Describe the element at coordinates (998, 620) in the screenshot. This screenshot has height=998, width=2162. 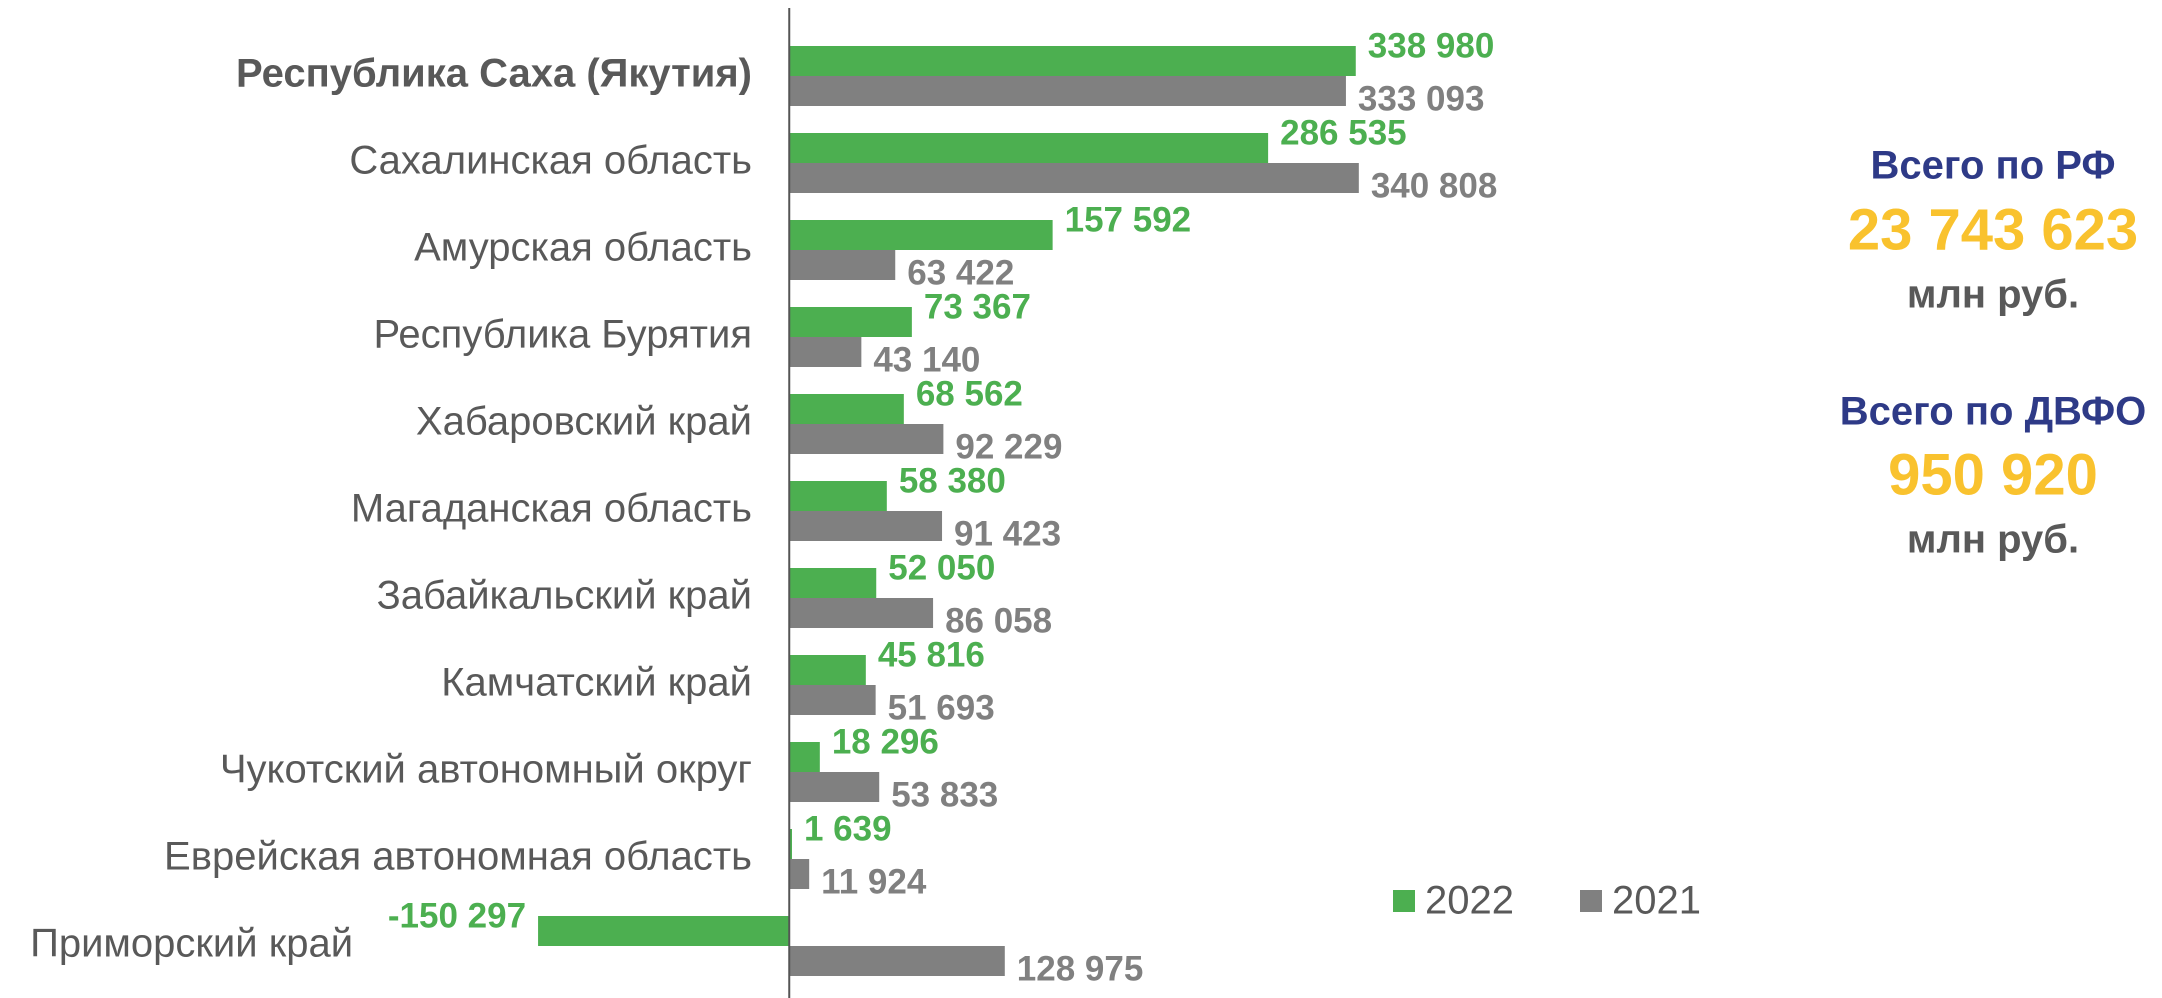
I see `value-label: 86 058` at that location.